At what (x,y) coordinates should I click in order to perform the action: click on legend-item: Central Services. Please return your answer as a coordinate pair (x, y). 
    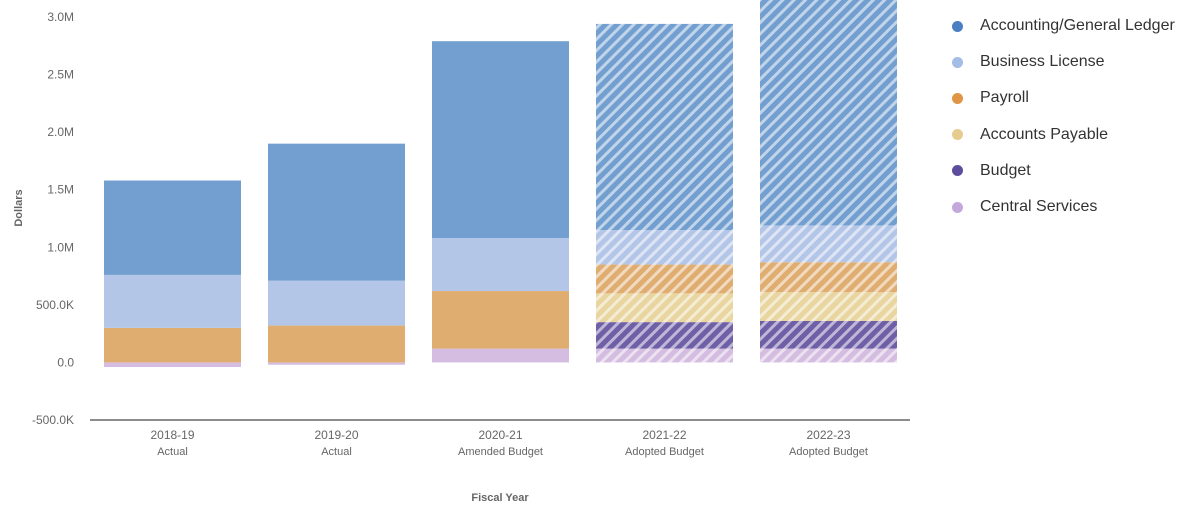
    Looking at the image, I should click on (1063, 207).